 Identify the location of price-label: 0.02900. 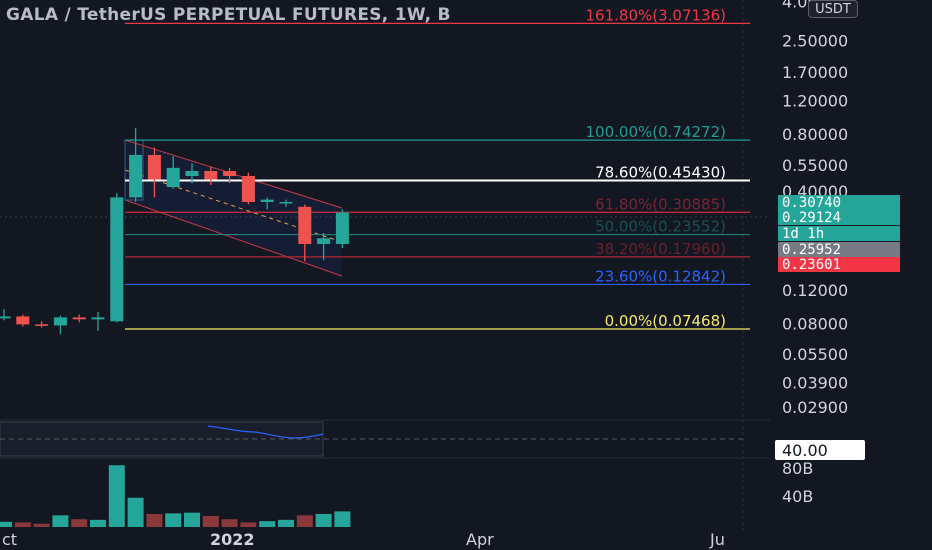
(815, 407).